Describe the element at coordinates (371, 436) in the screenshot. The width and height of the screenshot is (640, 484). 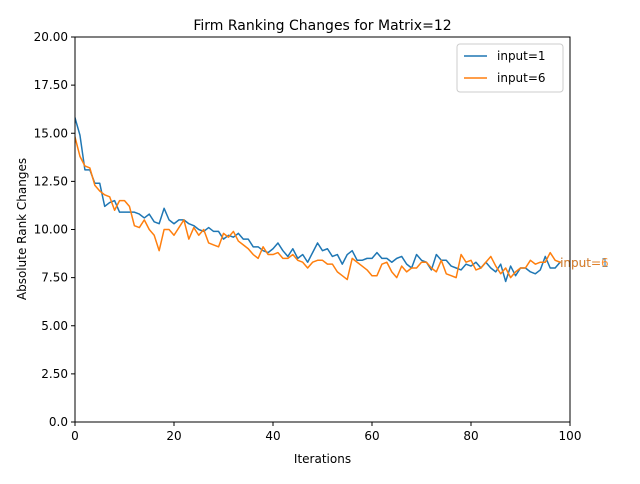
I see `x-tick-label: 60` at that location.